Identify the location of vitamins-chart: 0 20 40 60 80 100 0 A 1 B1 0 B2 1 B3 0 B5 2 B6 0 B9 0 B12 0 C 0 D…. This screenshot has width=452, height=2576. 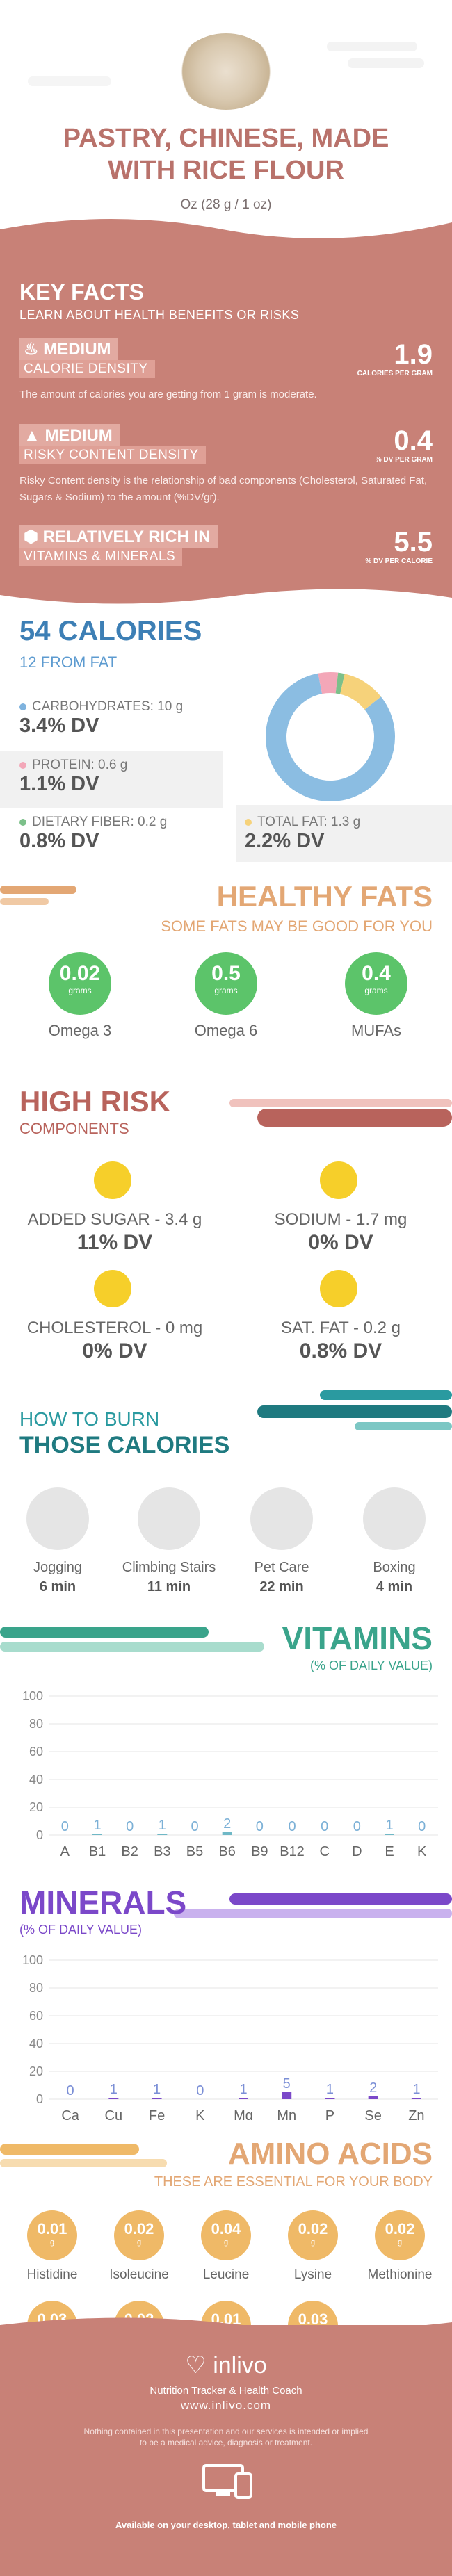
(230, 1774).